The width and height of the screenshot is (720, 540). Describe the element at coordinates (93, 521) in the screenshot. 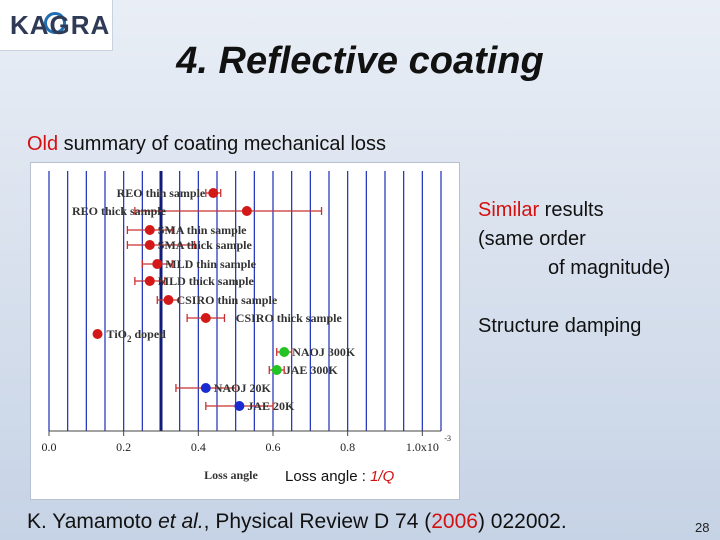

I see `citation-authors: K. Yamamoto` at that location.